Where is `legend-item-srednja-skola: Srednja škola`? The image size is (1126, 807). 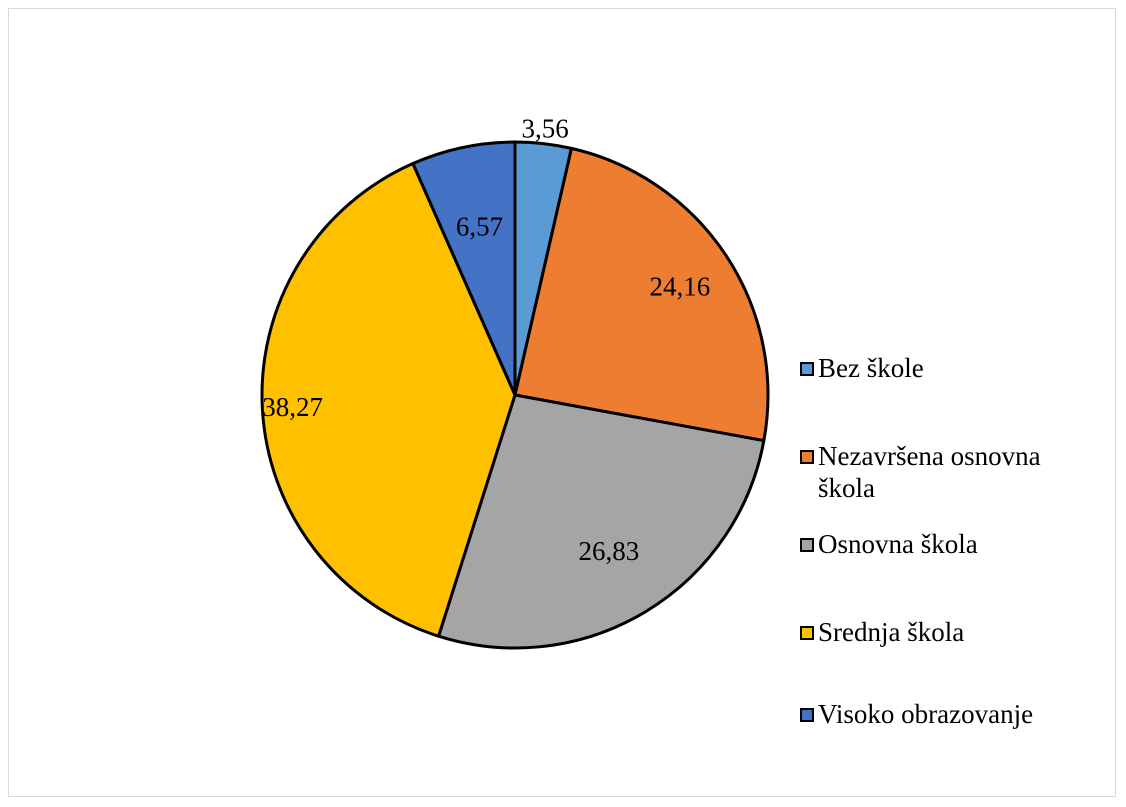
legend-item-srednja-skola: Srednja škola is located at coordinates (882, 632).